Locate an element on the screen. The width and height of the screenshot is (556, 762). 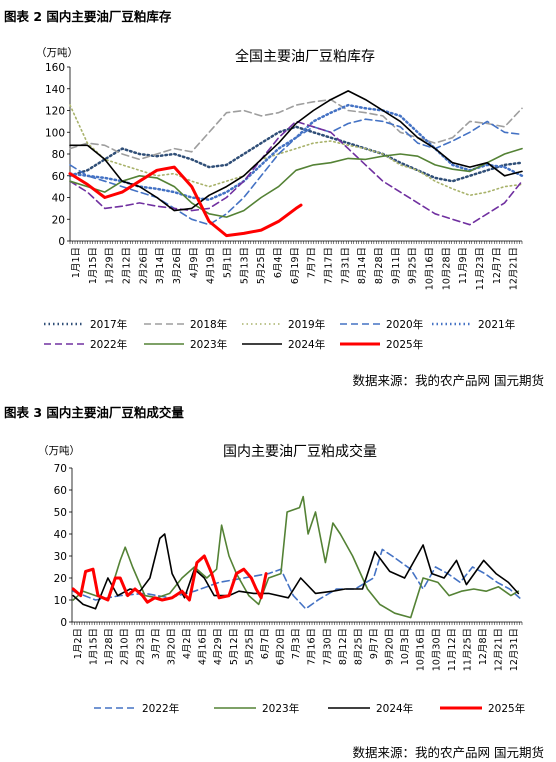
x-tick-label: 8月28日 is located at coordinates (379, 265).